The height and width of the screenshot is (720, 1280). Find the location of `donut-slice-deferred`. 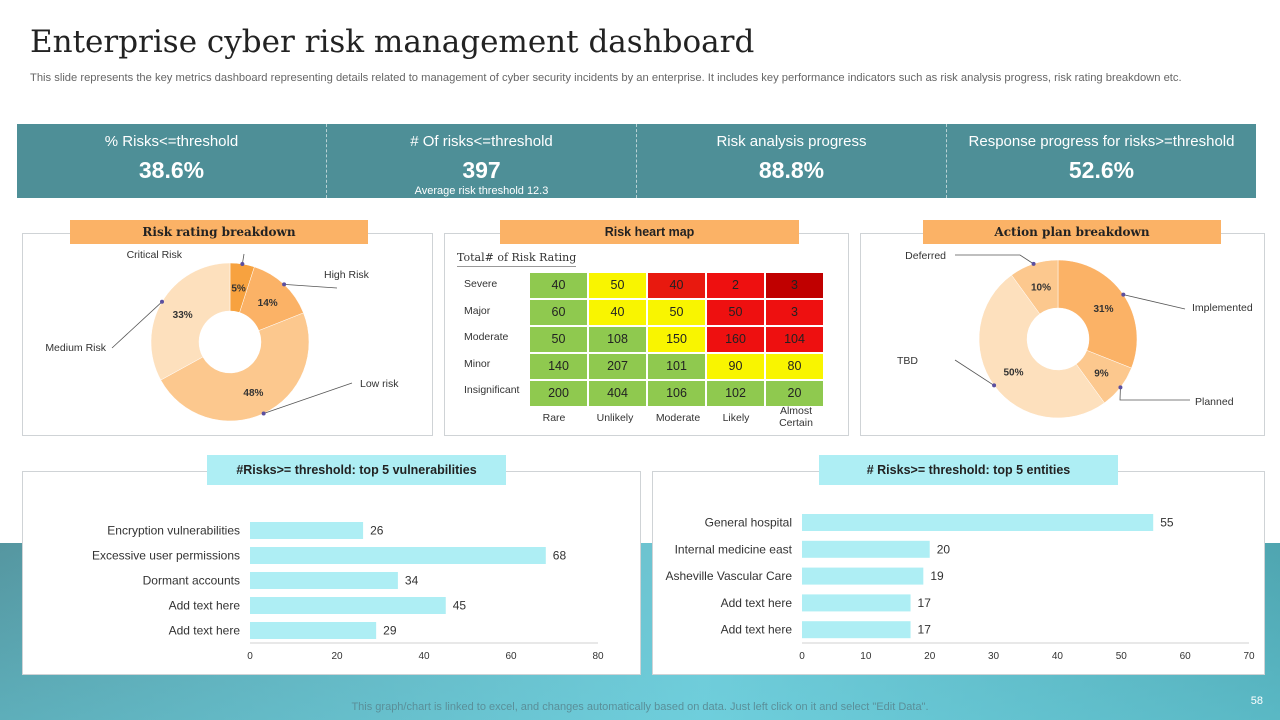

donut-slice-deferred is located at coordinates (1035, 287).